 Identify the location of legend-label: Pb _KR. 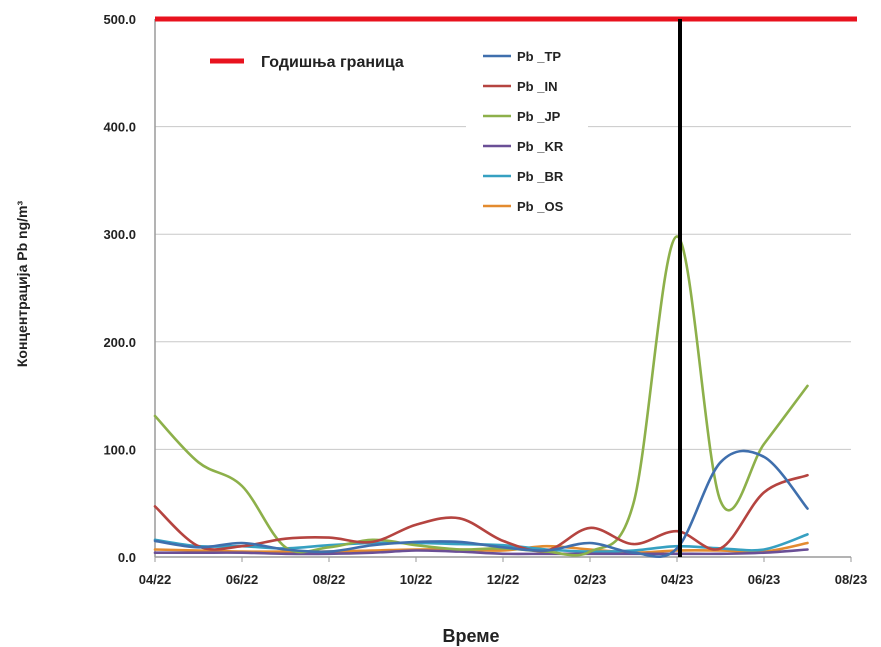
(540, 146).